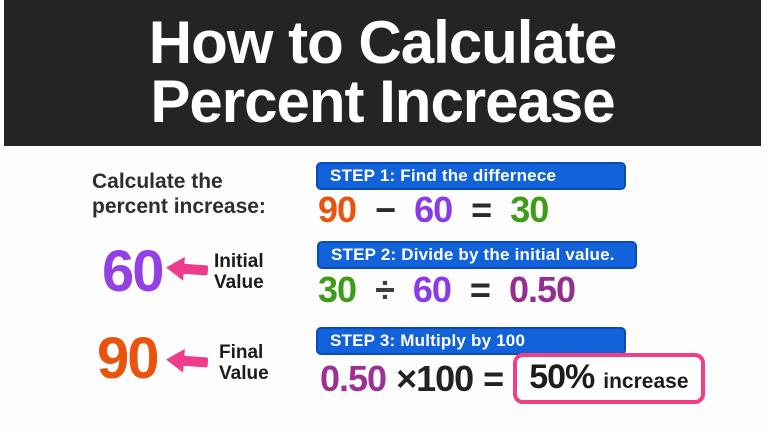 The image size is (768, 432). I want to click on initial-value-label: Initial Value, so click(239, 272).